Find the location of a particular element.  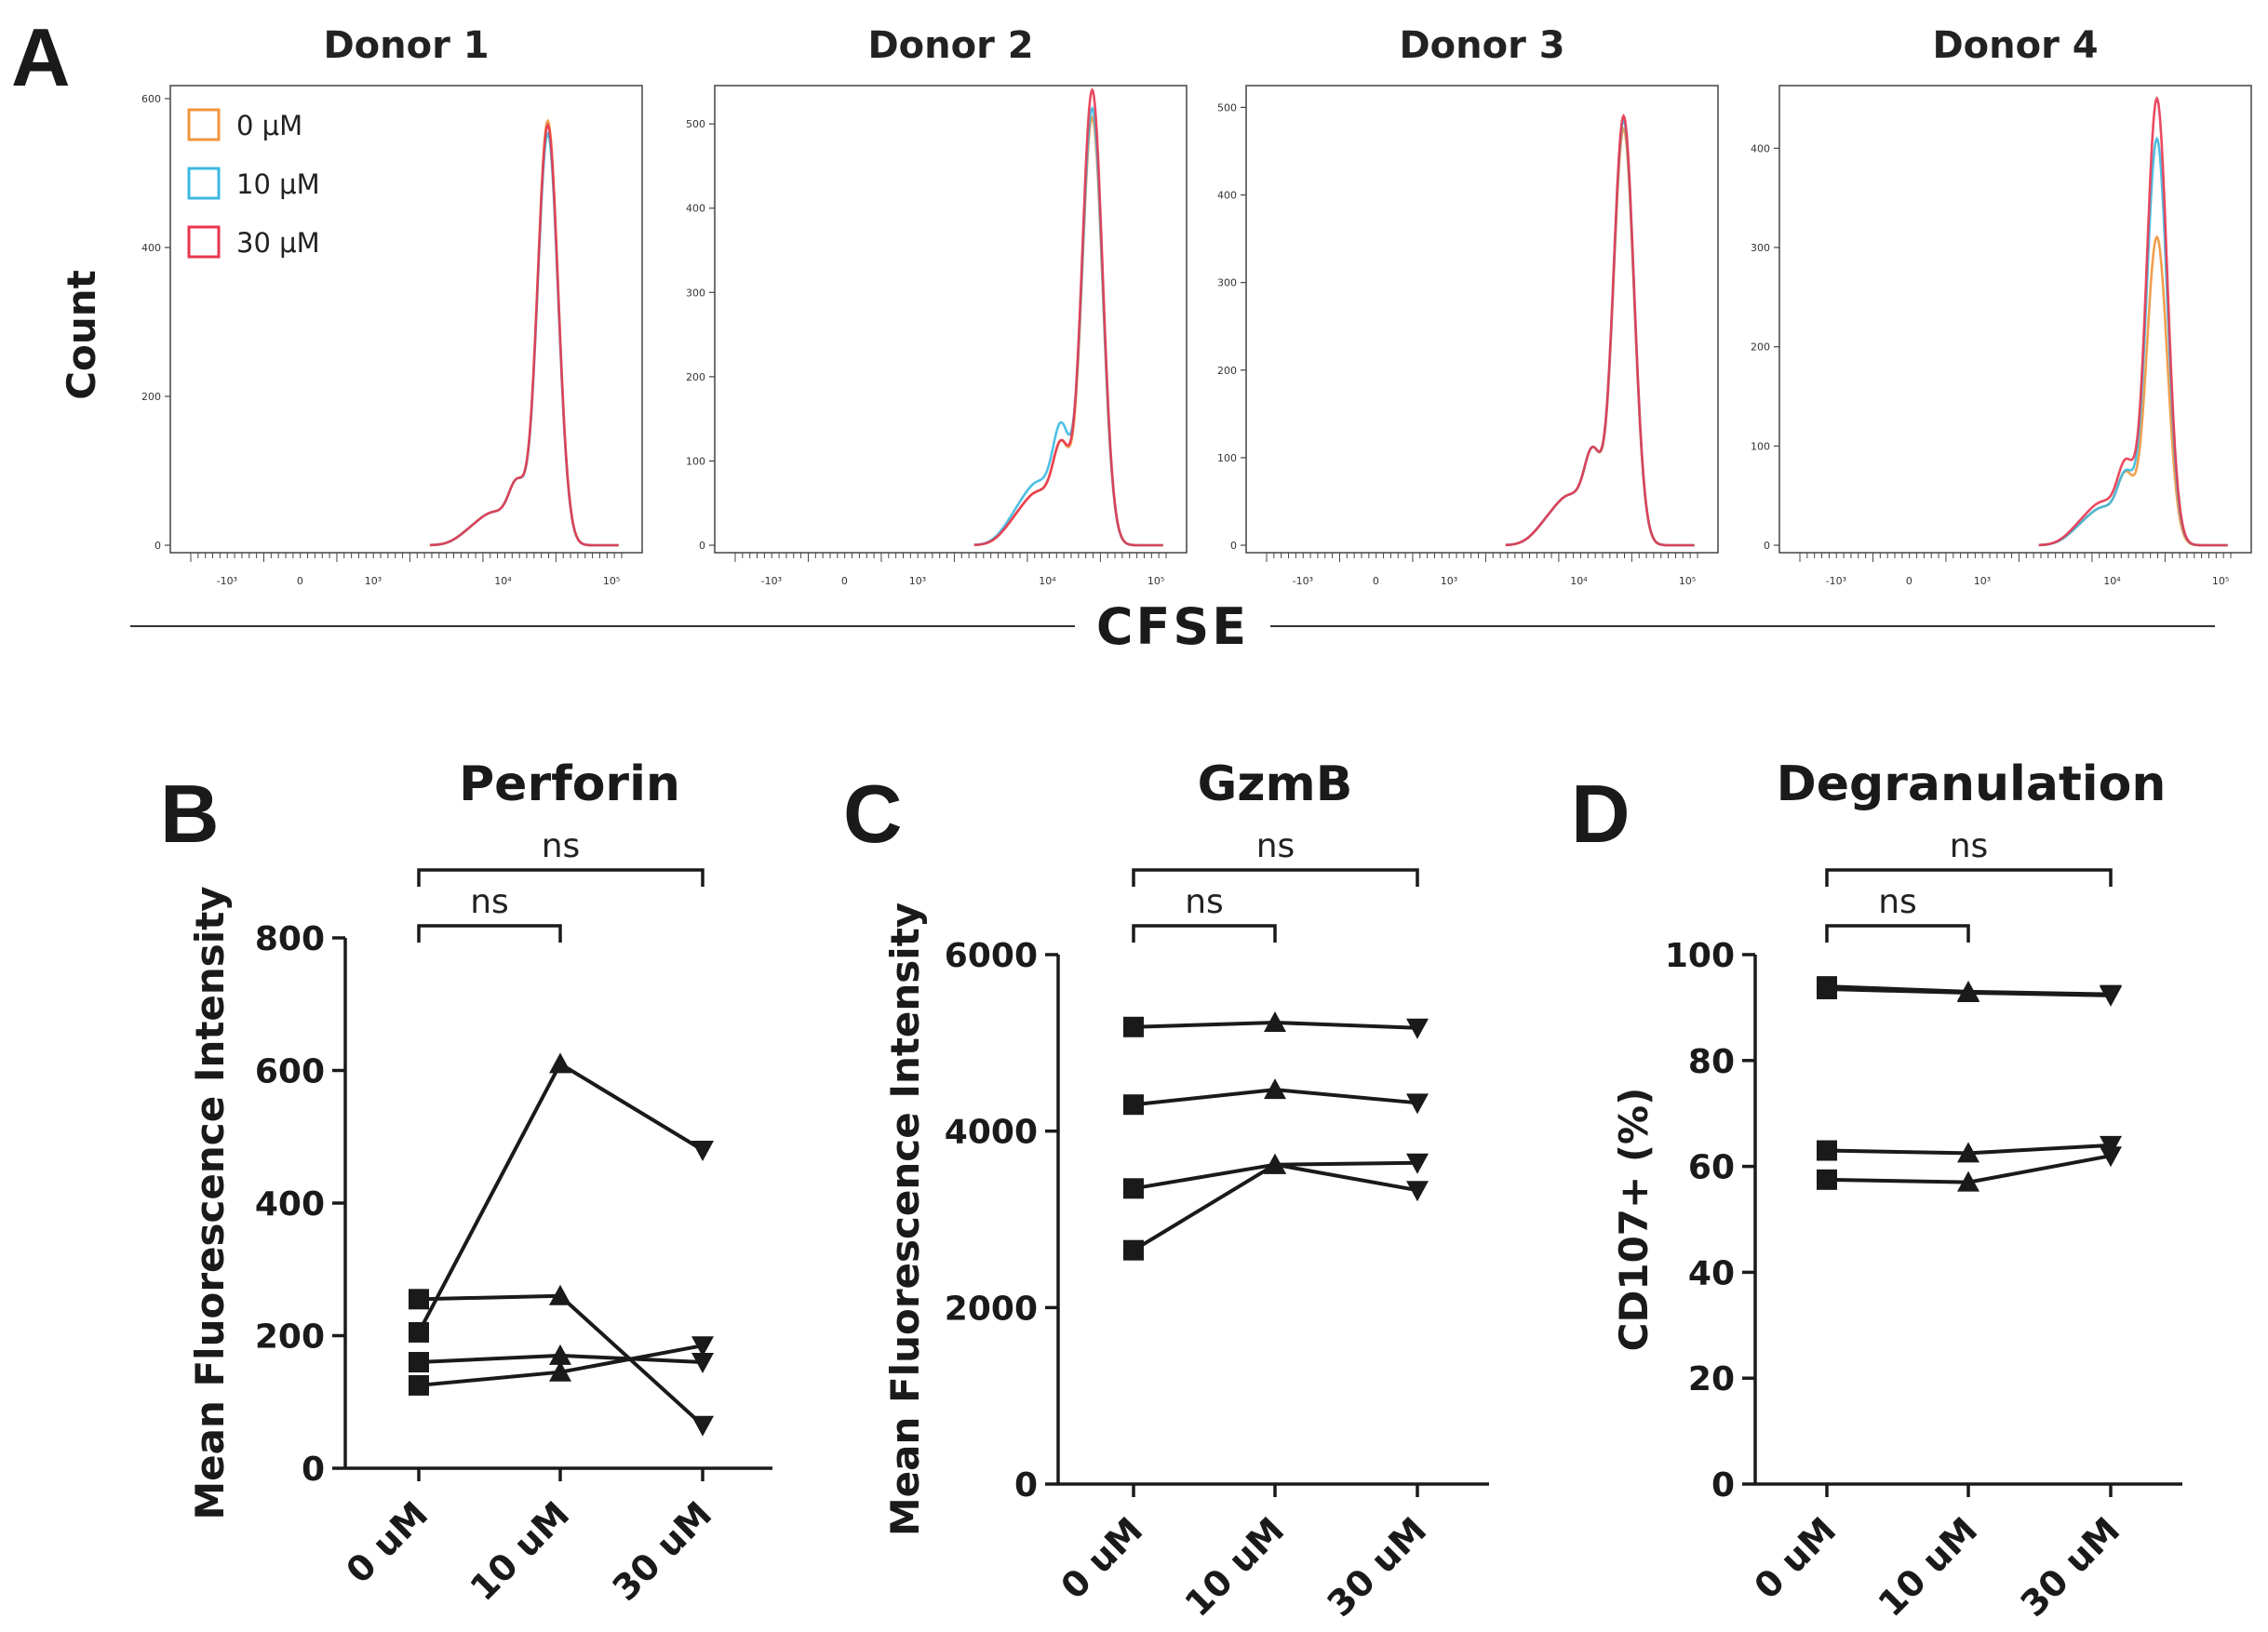

y-tick-label: 800 is located at coordinates (290, 939).